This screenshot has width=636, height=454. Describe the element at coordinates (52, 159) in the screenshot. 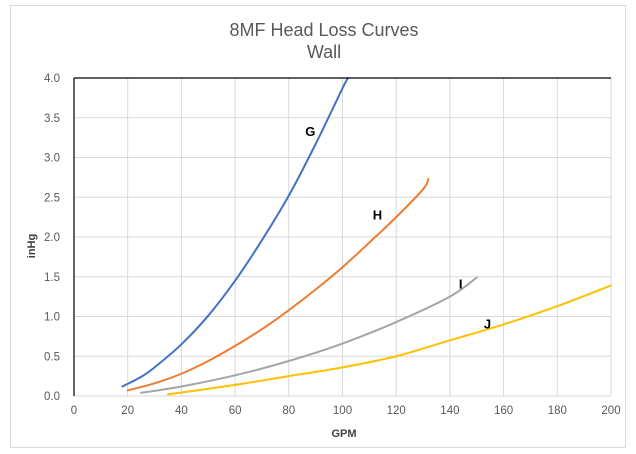

I see `y-tick-label: 3.0` at that location.